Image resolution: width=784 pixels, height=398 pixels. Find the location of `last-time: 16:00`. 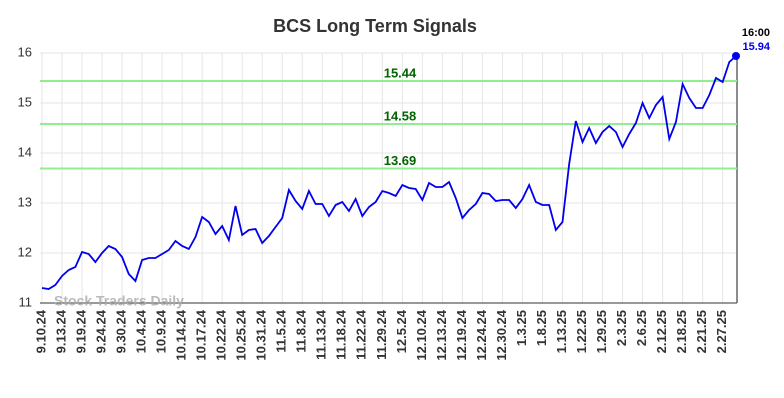

last-time: 16:00 is located at coordinates (756, 33).